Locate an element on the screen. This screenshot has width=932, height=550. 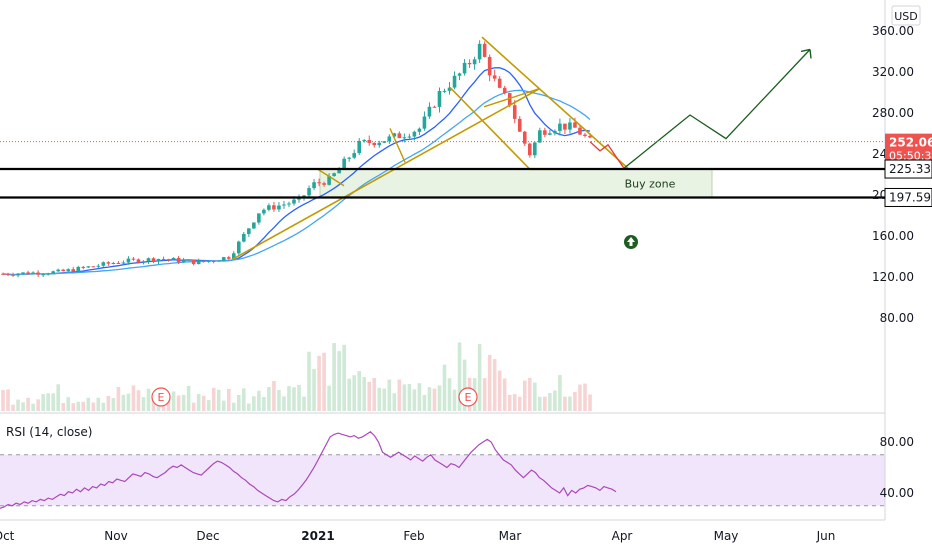
buy-zone-label: Buy zone is located at coordinates (650, 183).